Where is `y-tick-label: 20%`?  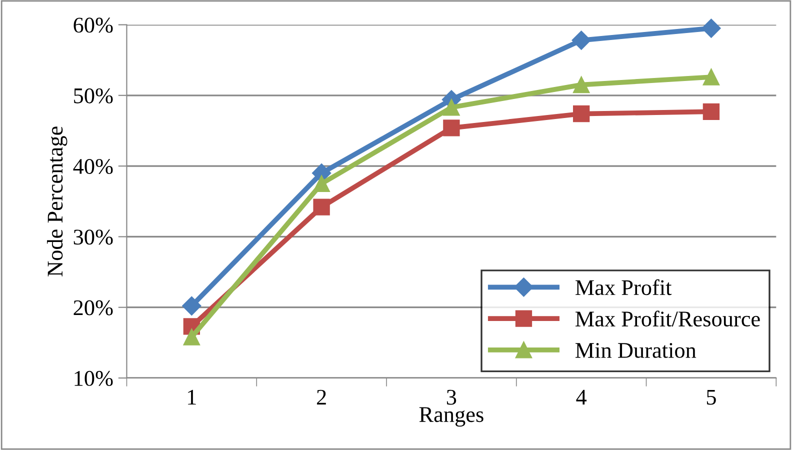 y-tick-label: 20% is located at coordinates (93, 308).